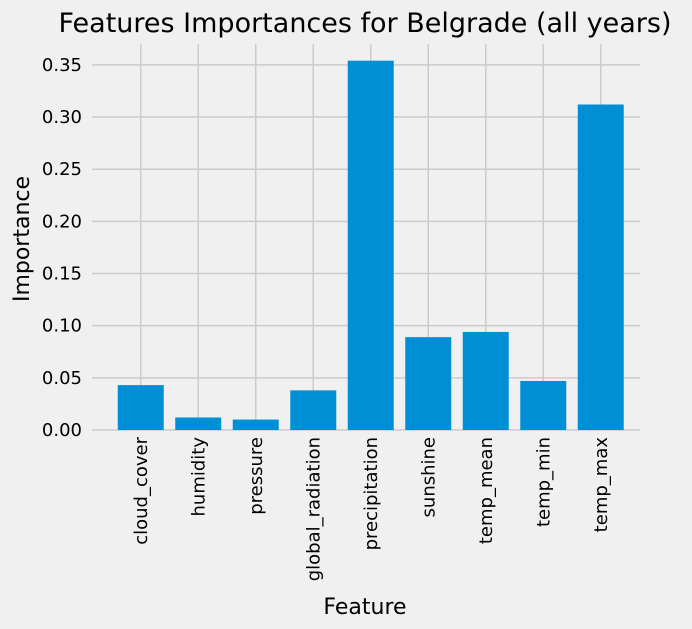  I want to click on y-tick-label: 0.20, so click(62, 221).